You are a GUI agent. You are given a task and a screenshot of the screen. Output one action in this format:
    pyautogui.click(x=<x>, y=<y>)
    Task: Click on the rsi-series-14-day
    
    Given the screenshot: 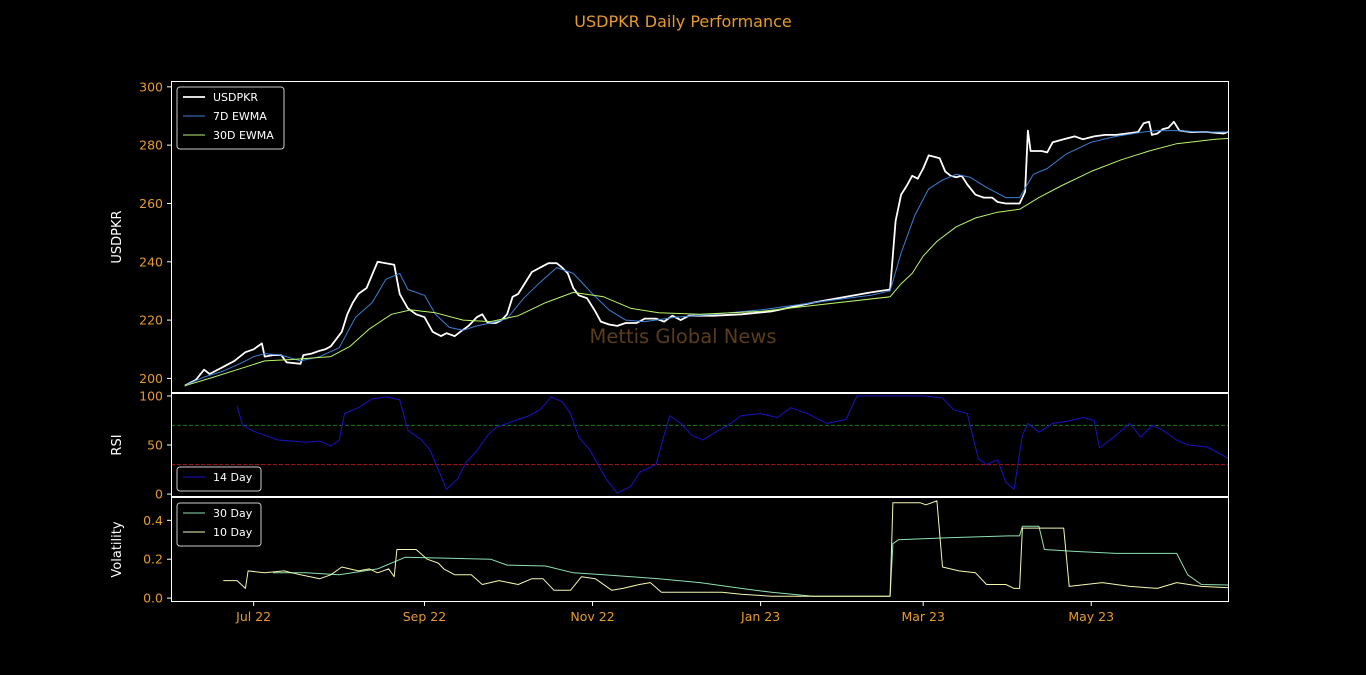 What is the action you would take?
    pyautogui.click(x=732, y=444)
    